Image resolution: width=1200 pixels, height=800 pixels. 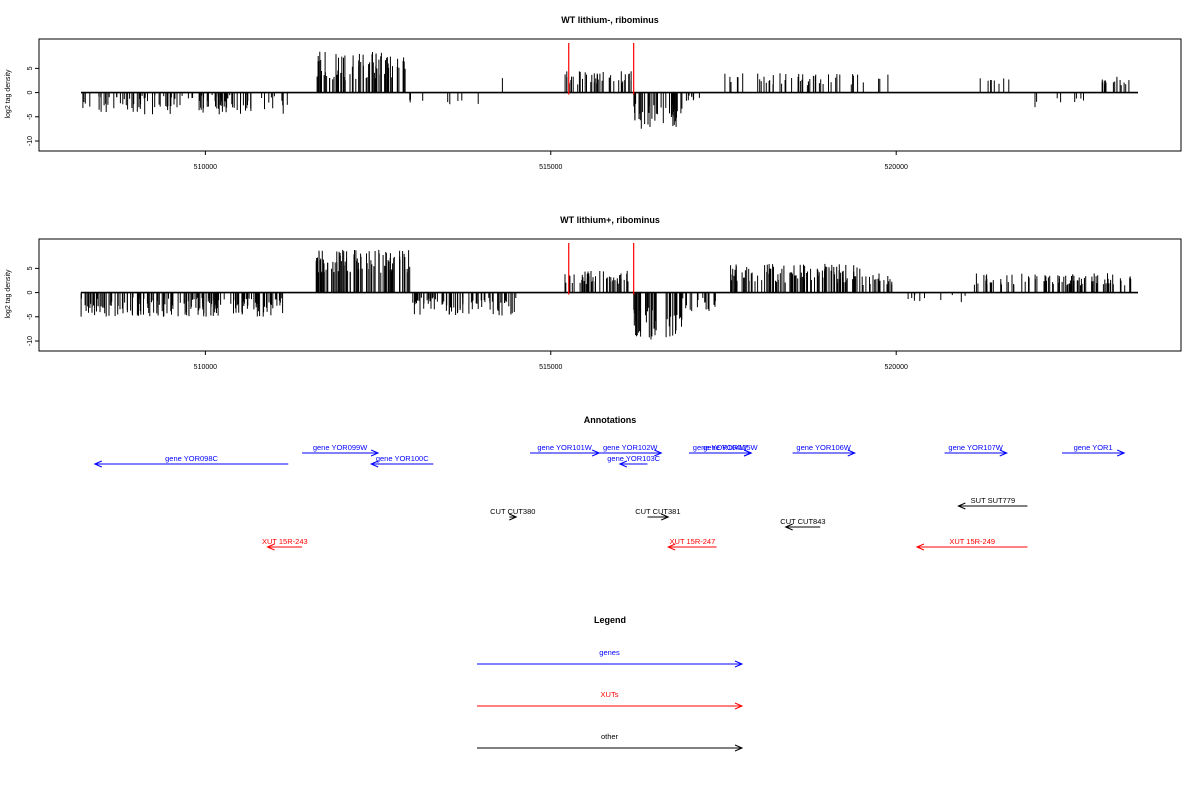 What do you see at coordinates (610, 420) in the screenshot?
I see `annotations-title: Annotations` at bounding box center [610, 420].